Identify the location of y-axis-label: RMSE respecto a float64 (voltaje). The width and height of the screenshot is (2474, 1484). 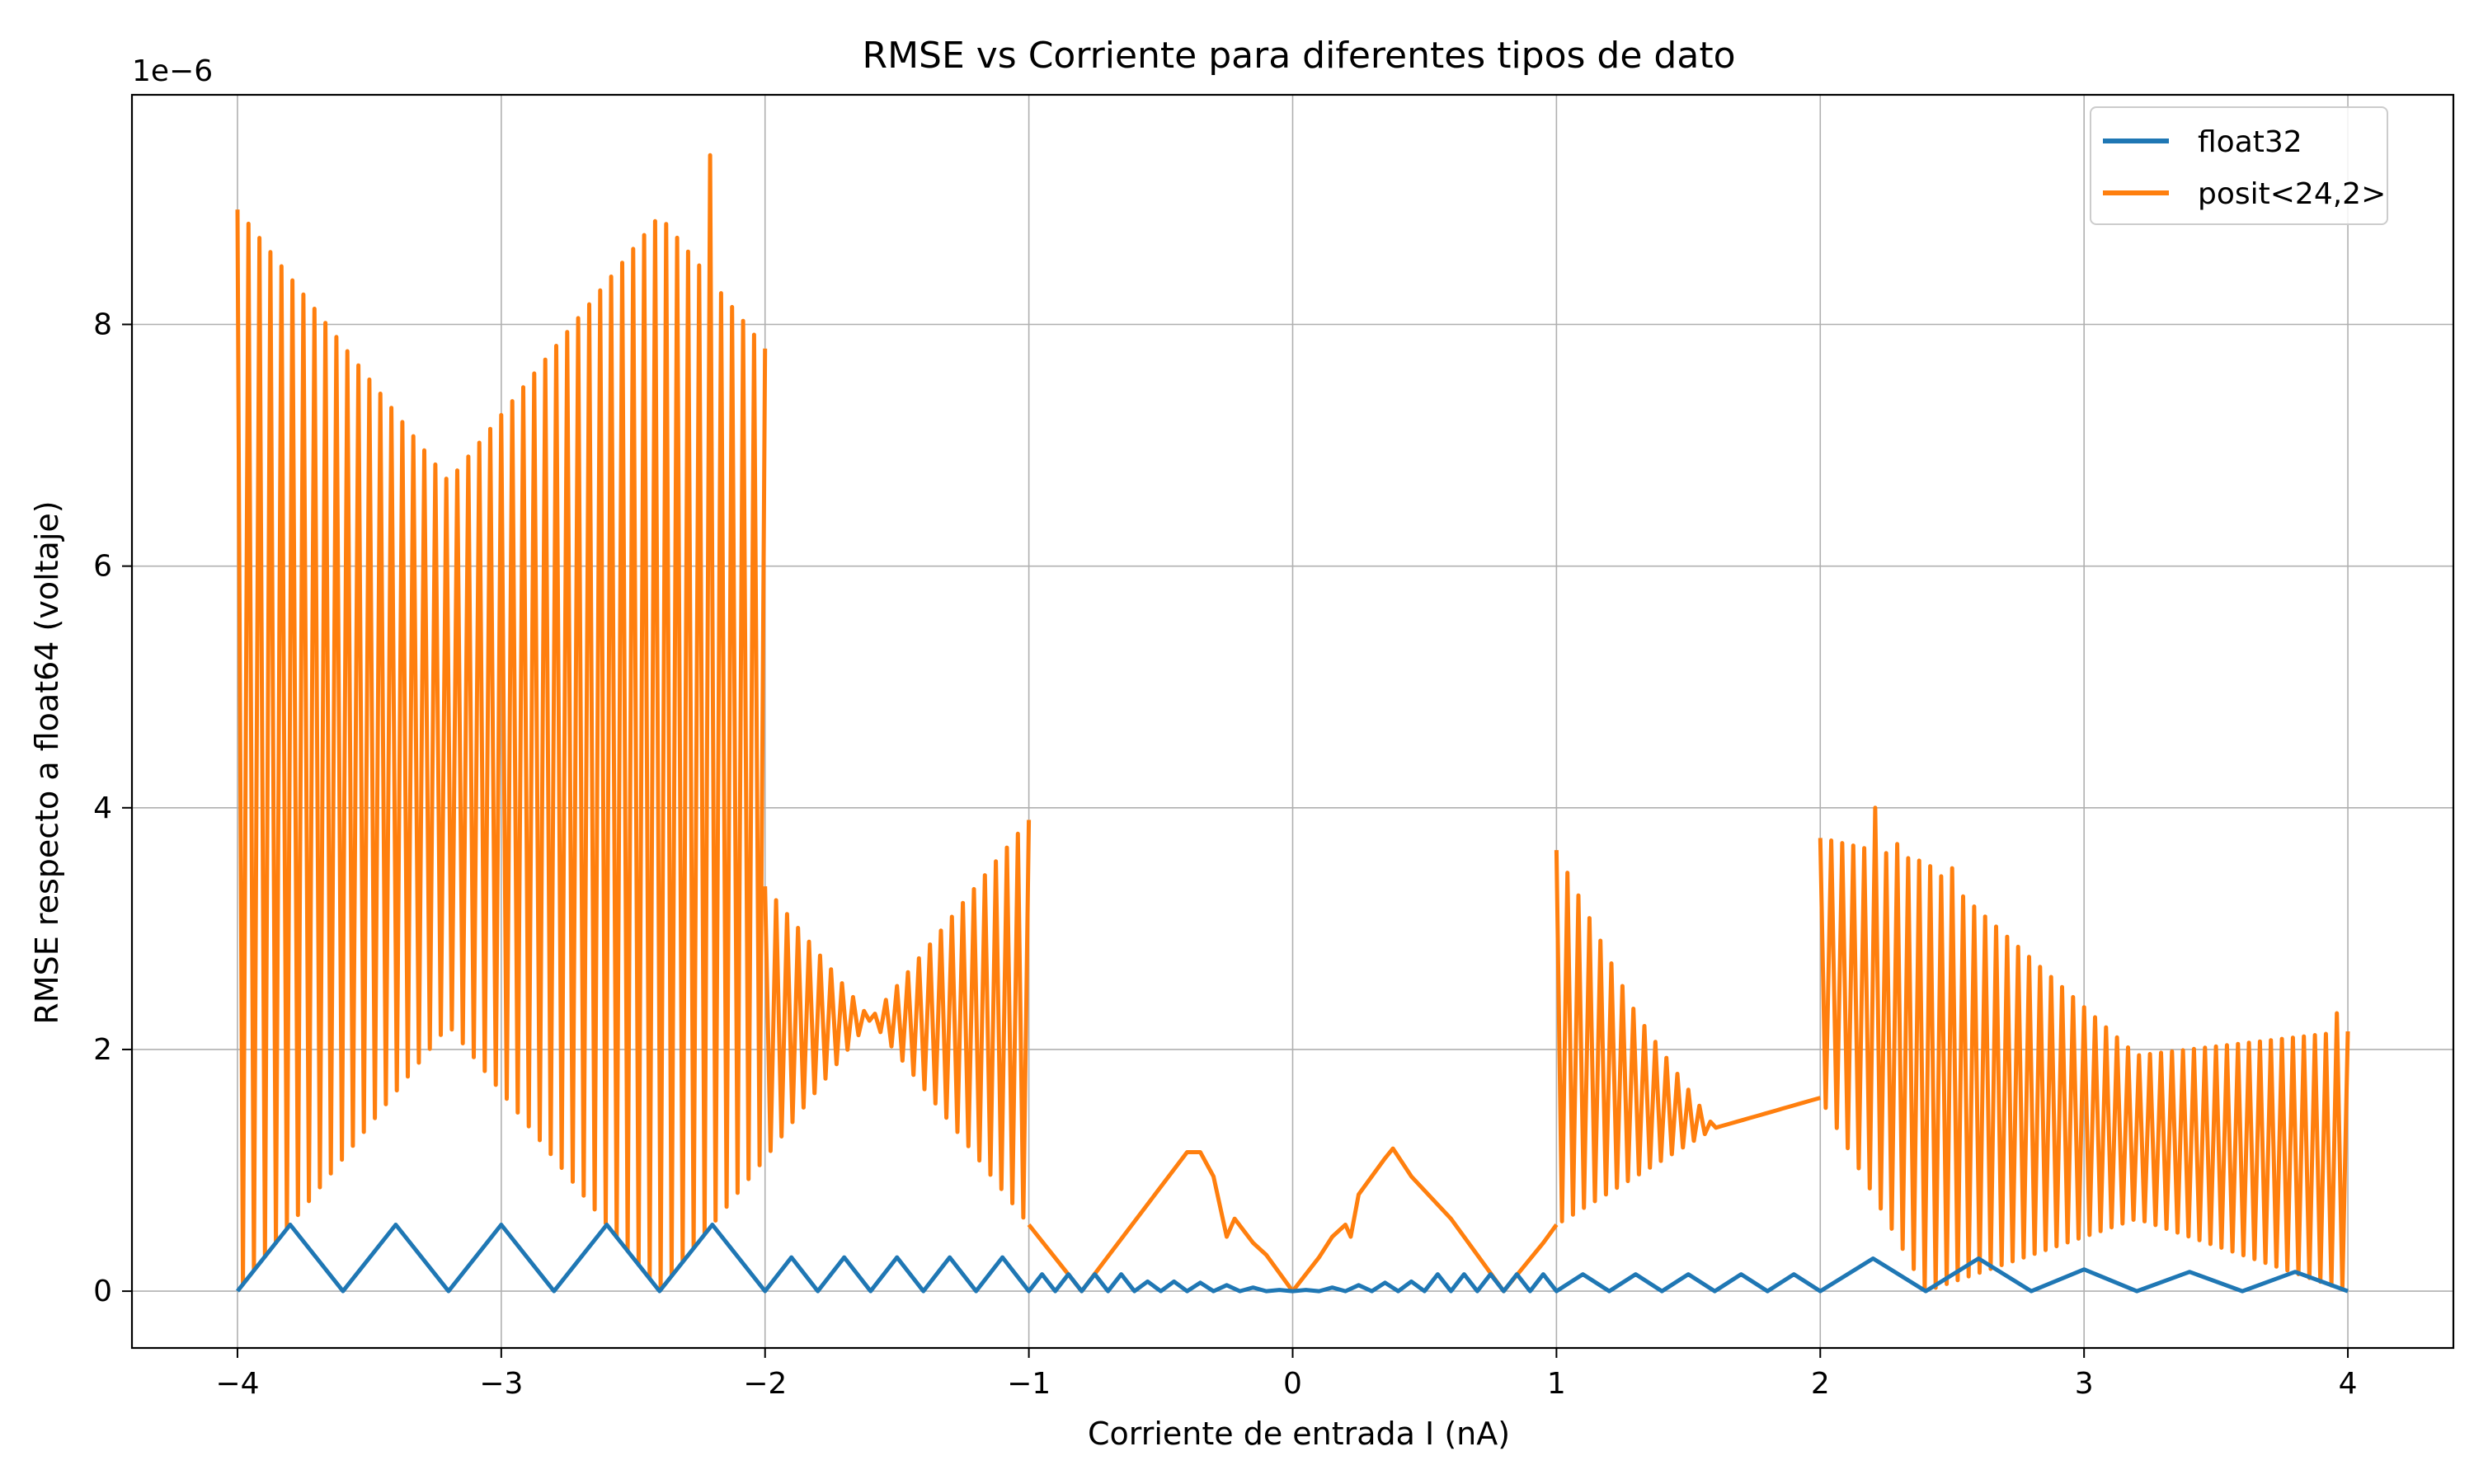
(47, 762).